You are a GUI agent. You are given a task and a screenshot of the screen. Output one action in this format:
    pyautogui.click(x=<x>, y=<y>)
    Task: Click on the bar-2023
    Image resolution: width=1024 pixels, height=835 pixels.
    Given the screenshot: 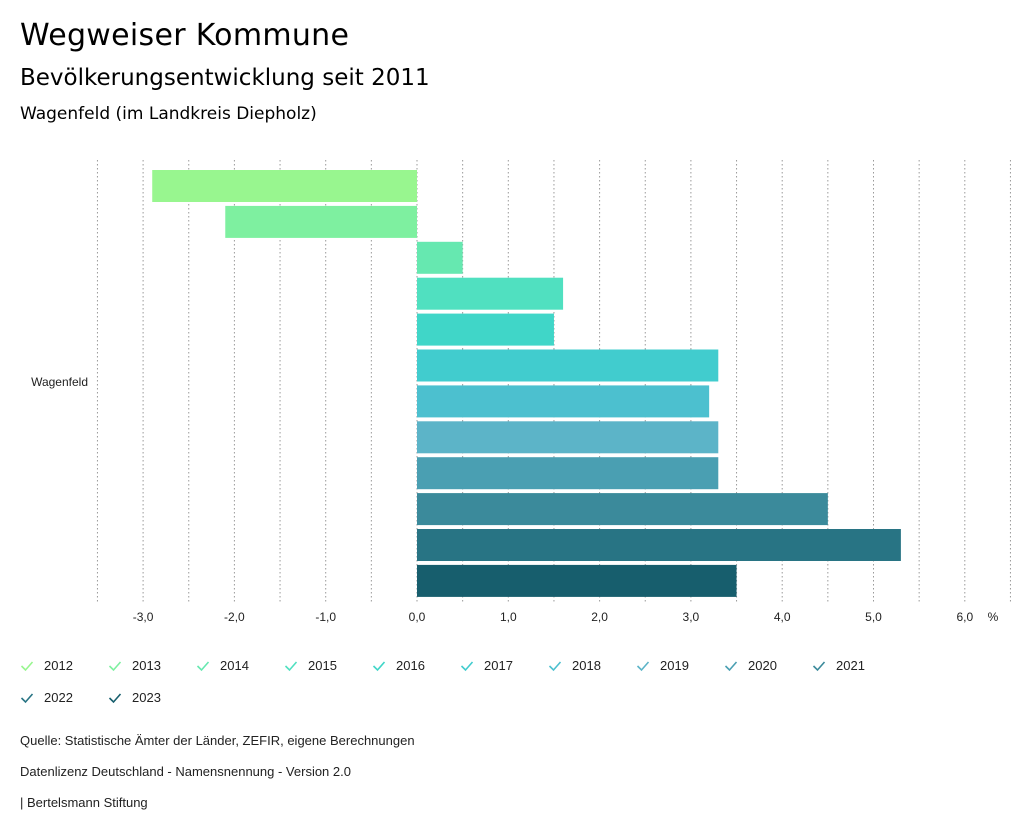 What is the action you would take?
    pyautogui.click(x=577, y=580)
    